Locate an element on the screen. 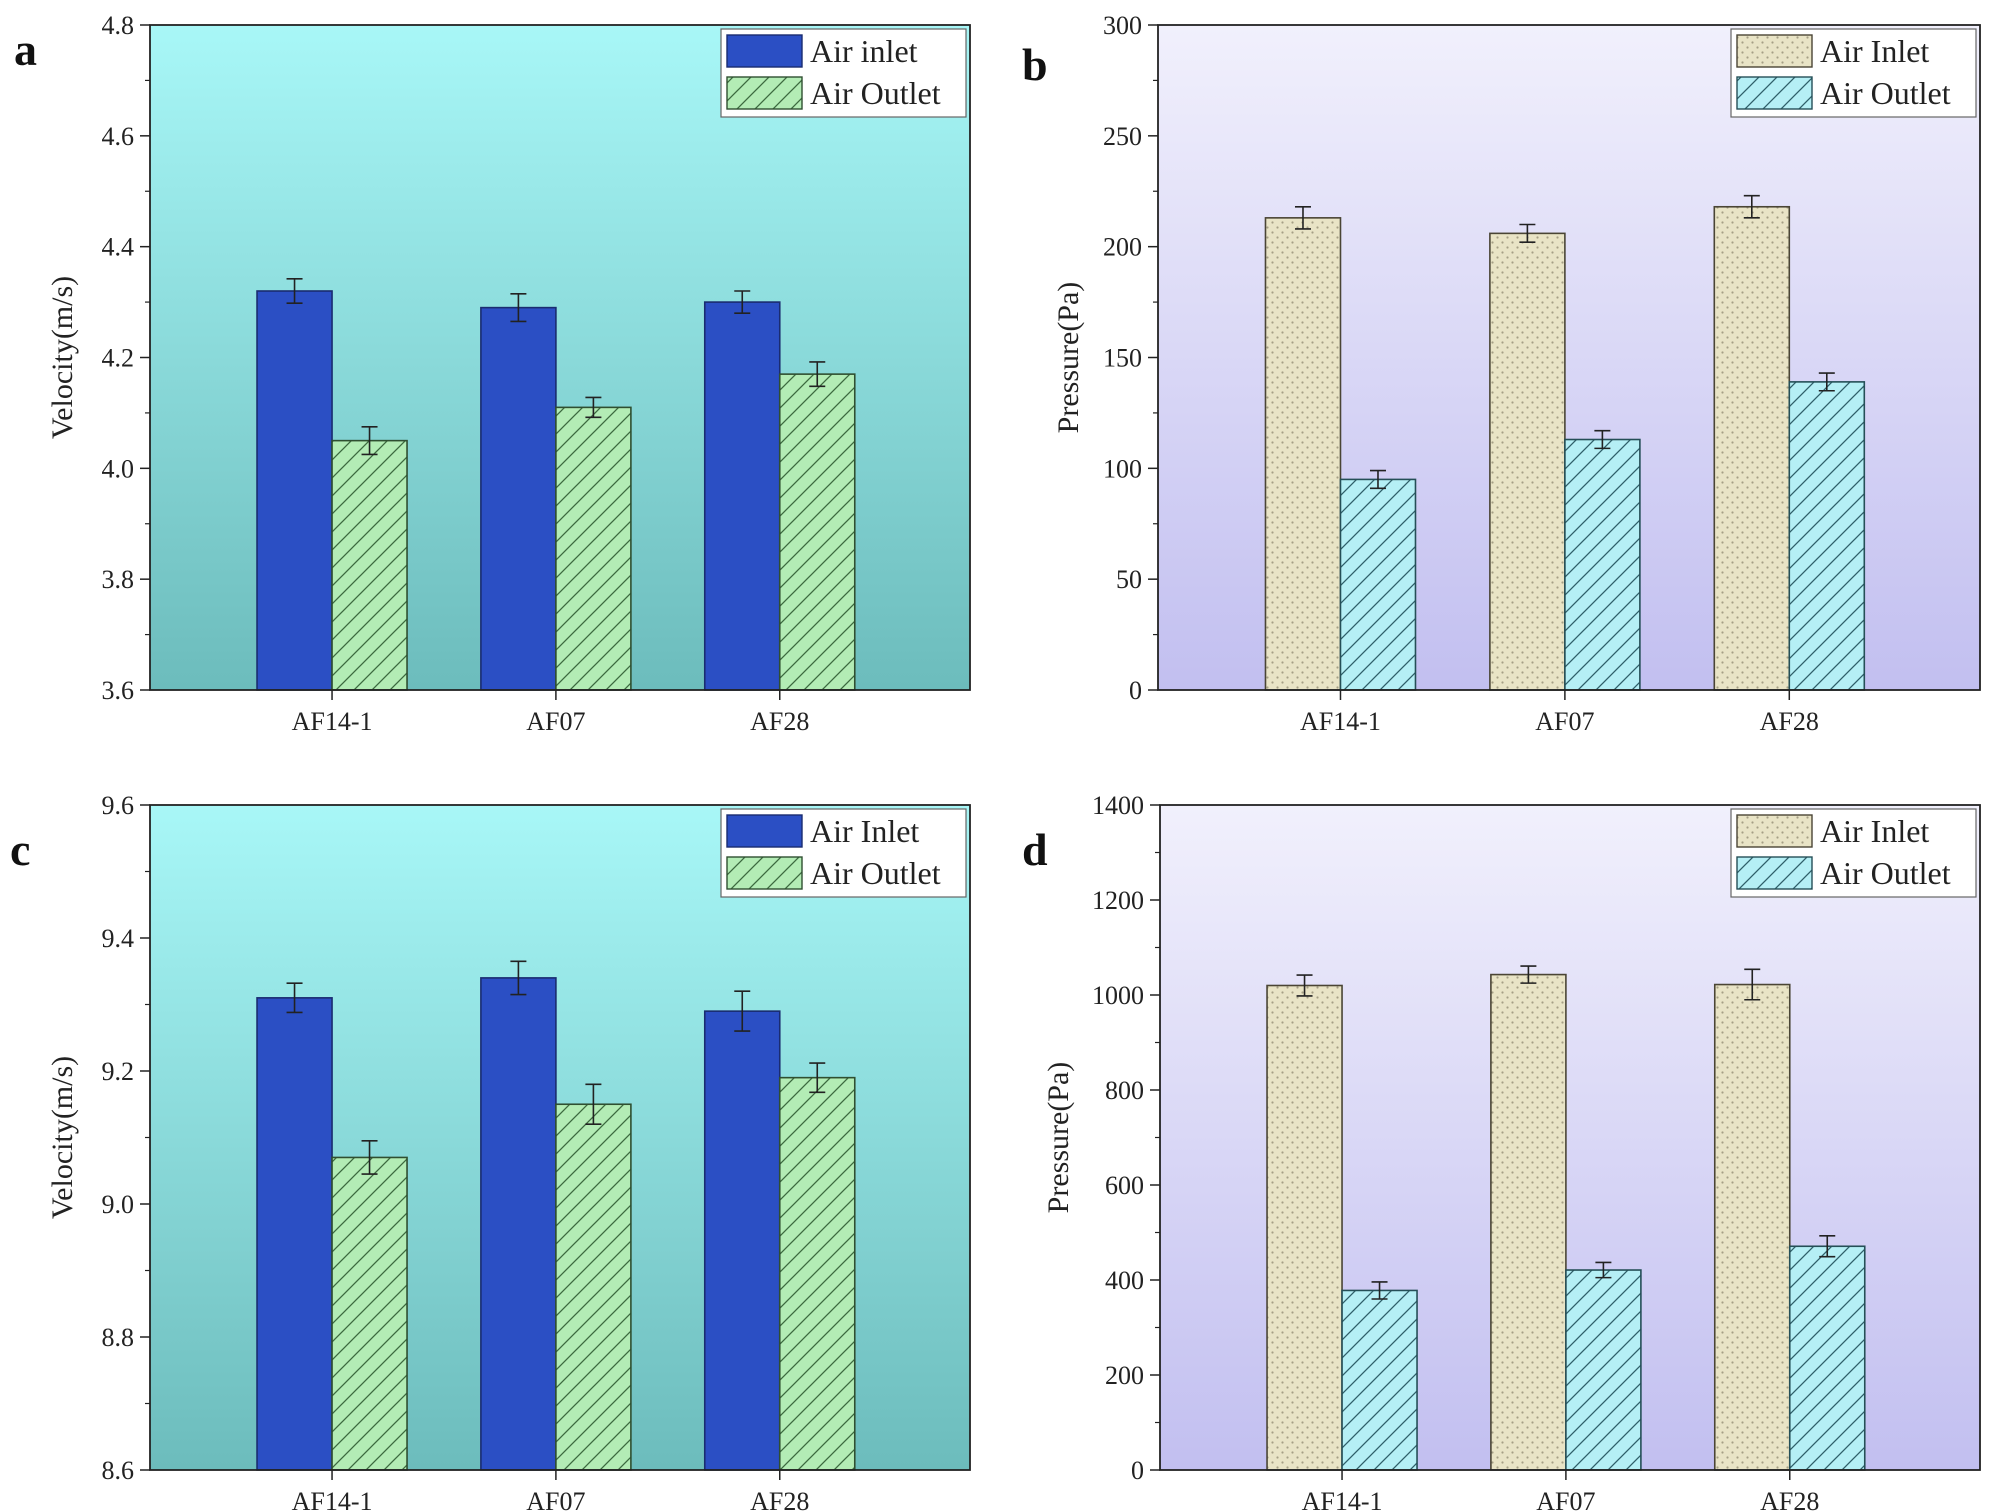  y-tick-label: 1400 is located at coordinates (1118, 805).